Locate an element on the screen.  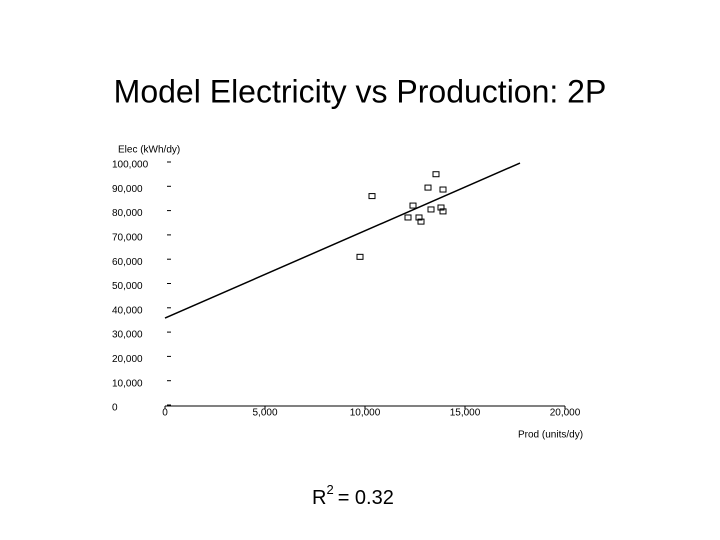
y-tick-label: 90,000 is located at coordinates (127, 189).